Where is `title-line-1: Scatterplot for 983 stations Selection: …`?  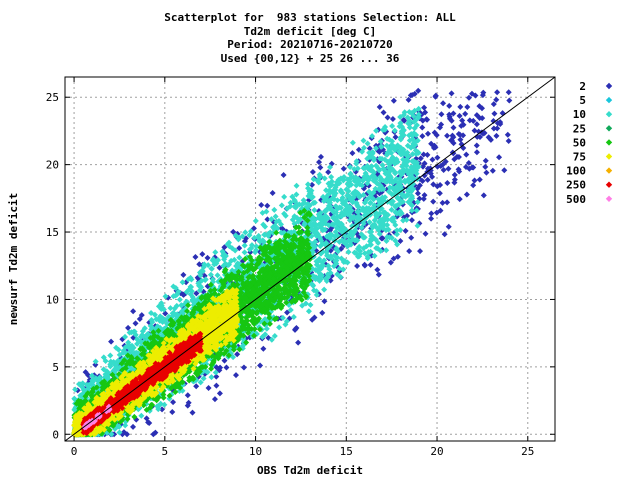 title-line-1: Scatterplot for 983 stations Selection: … is located at coordinates (310, 17).